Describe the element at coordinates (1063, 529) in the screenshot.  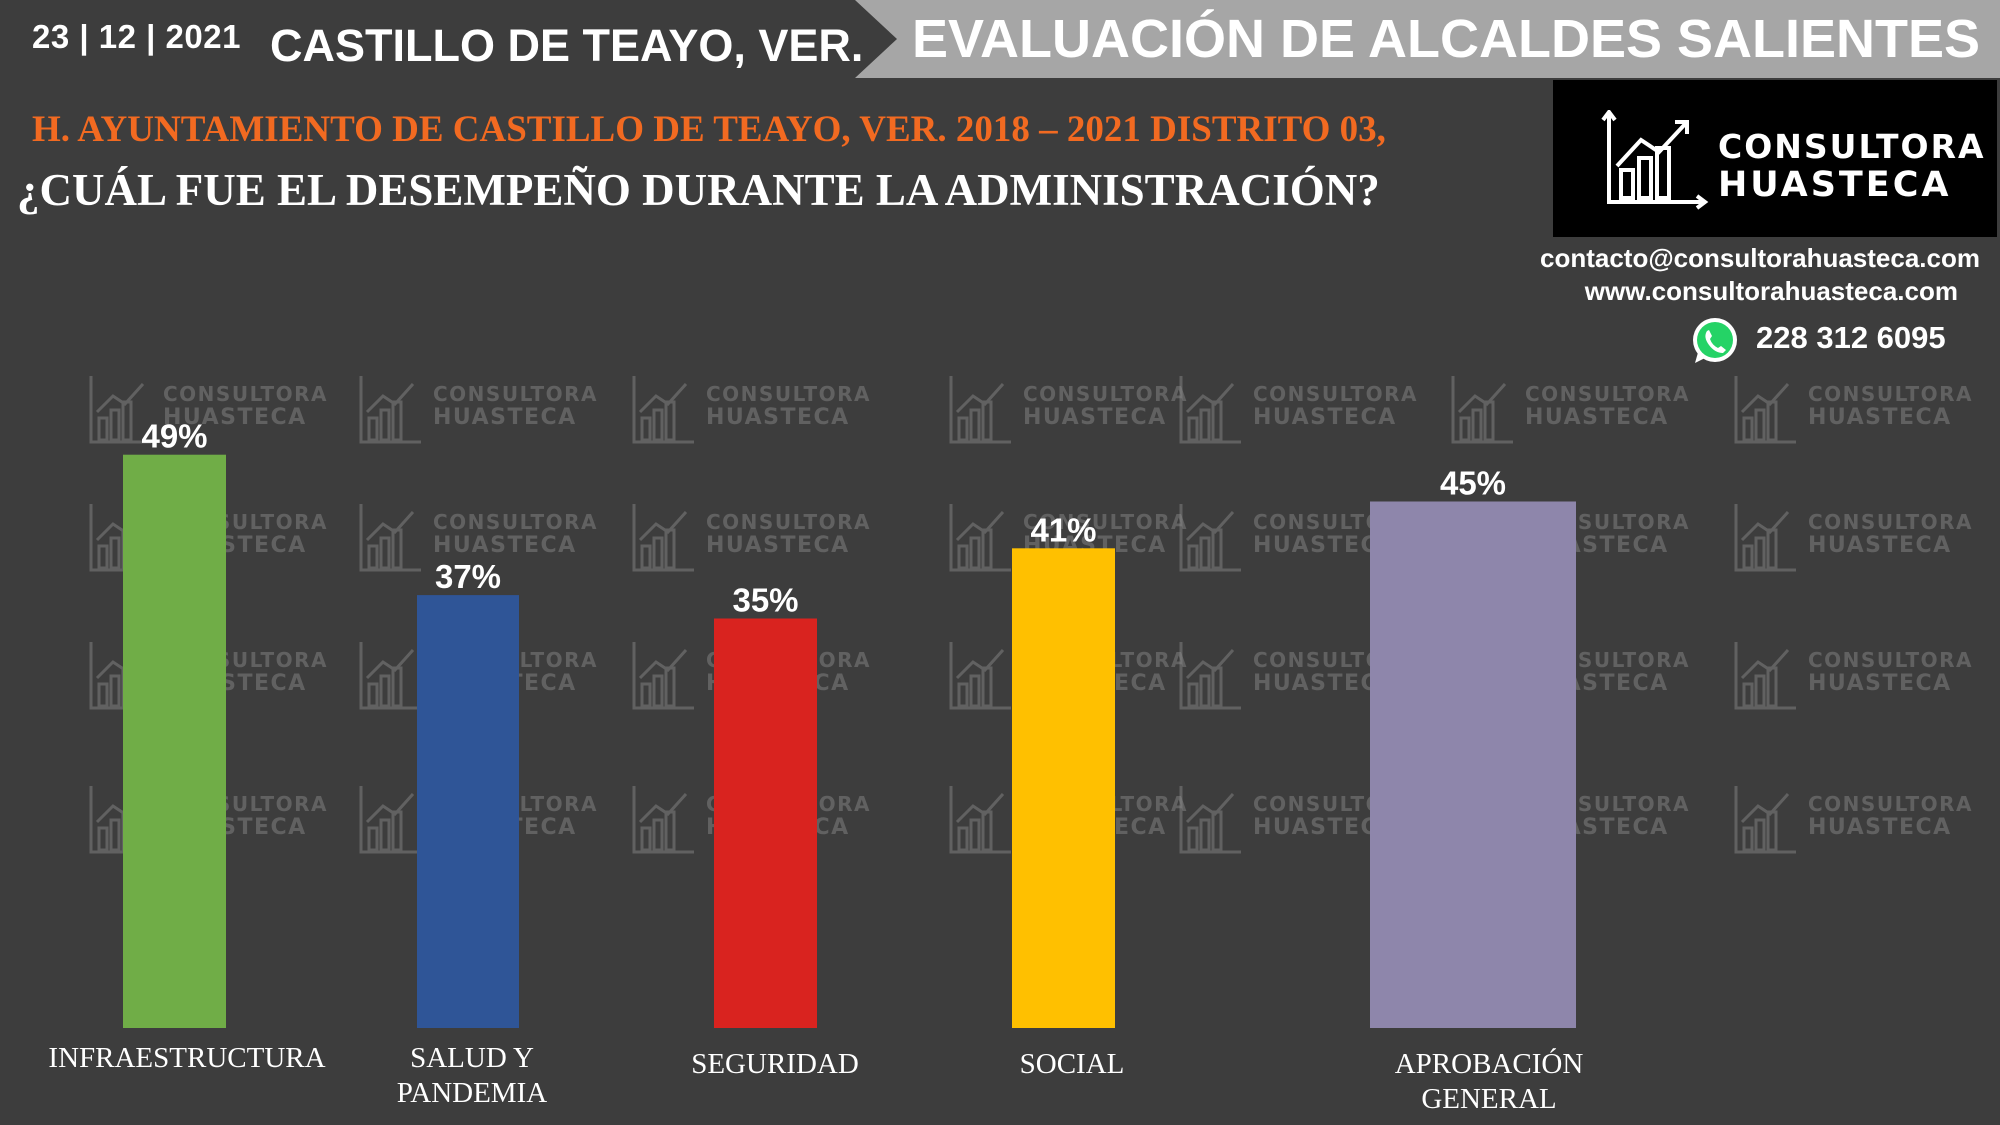
I see `data-label-4: 41%` at that location.